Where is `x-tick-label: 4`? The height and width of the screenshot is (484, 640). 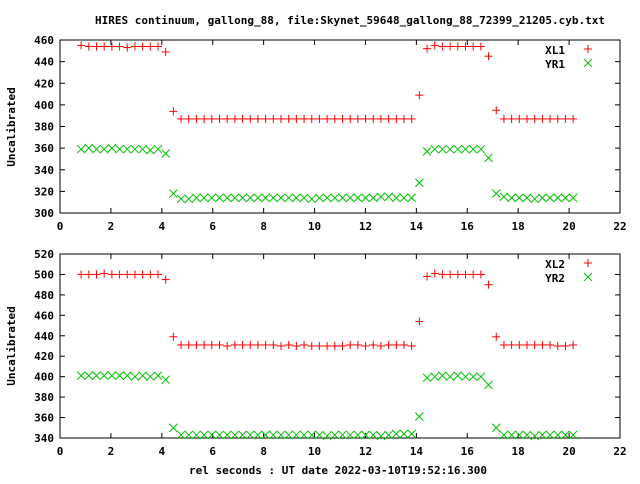 x-tick-label: 4 is located at coordinates (162, 226).